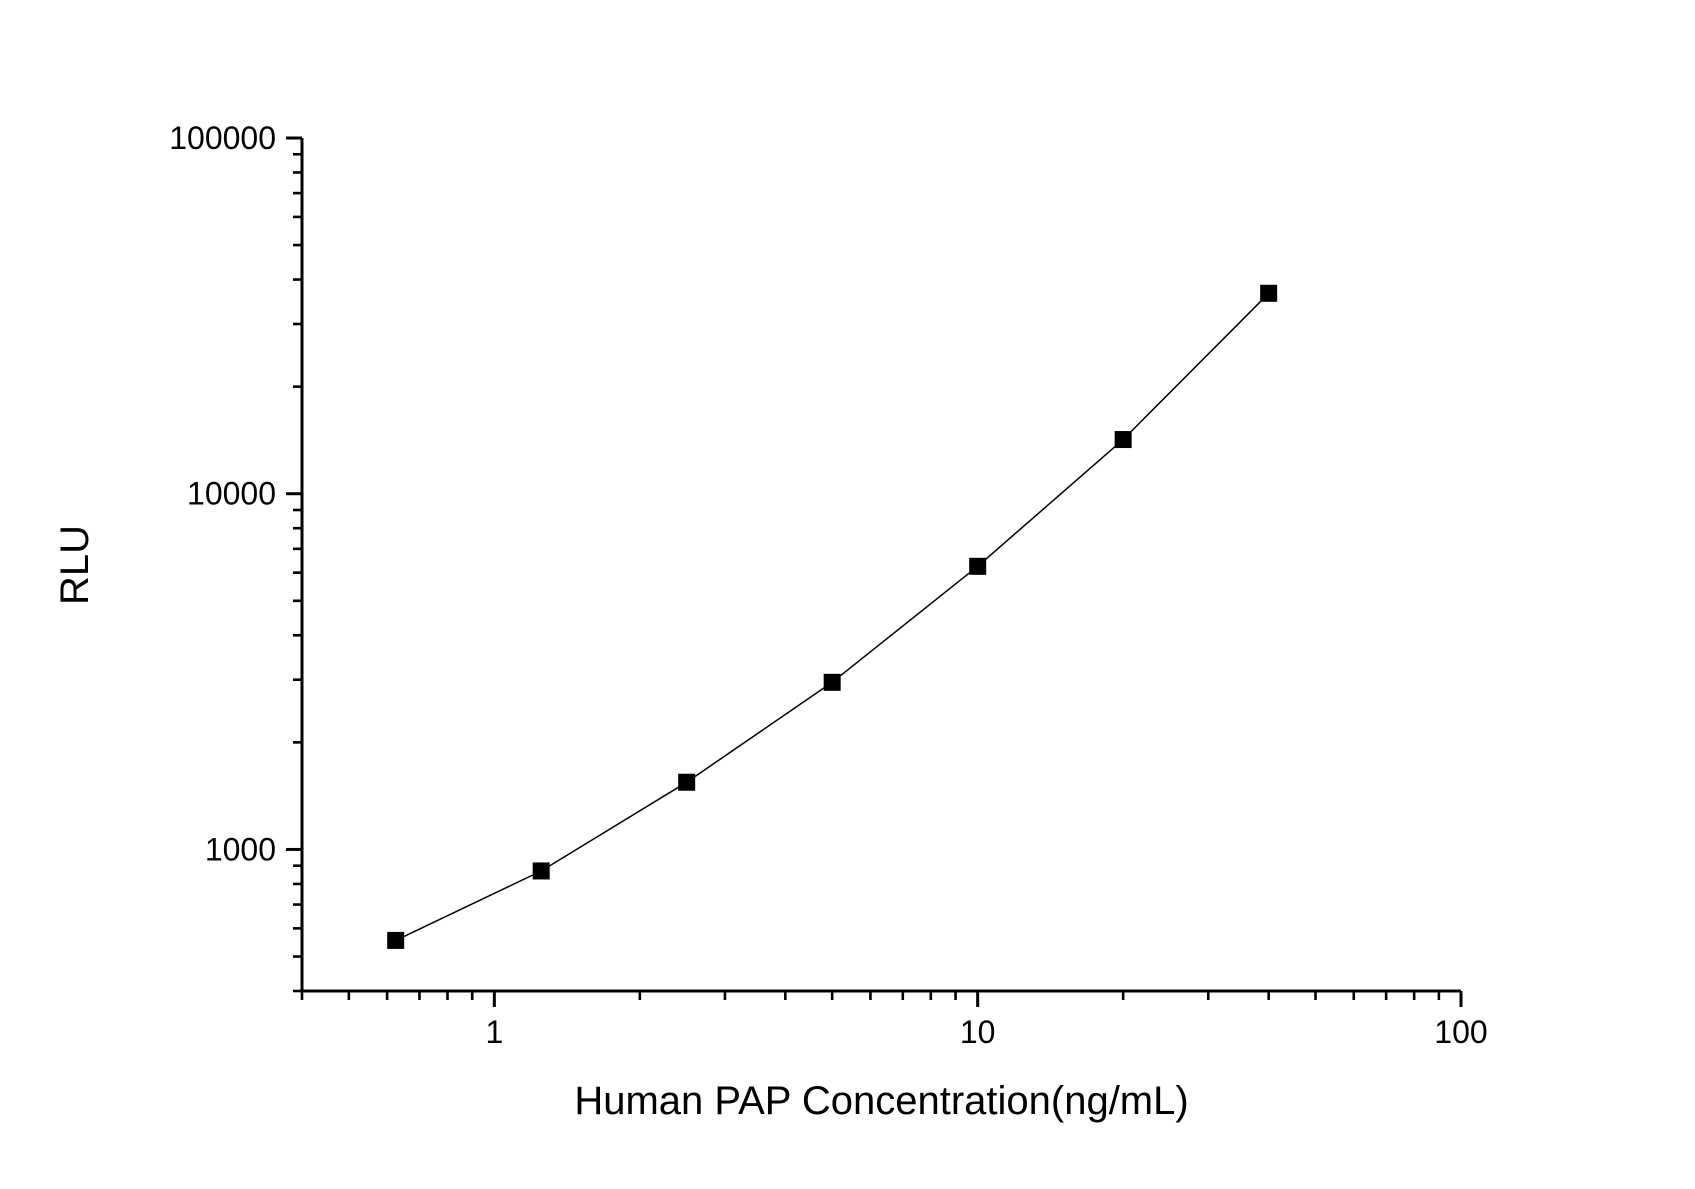  Describe the element at coordinates (231, 494) in the screenshot. I see `y-tick-label: 10000` at that location.